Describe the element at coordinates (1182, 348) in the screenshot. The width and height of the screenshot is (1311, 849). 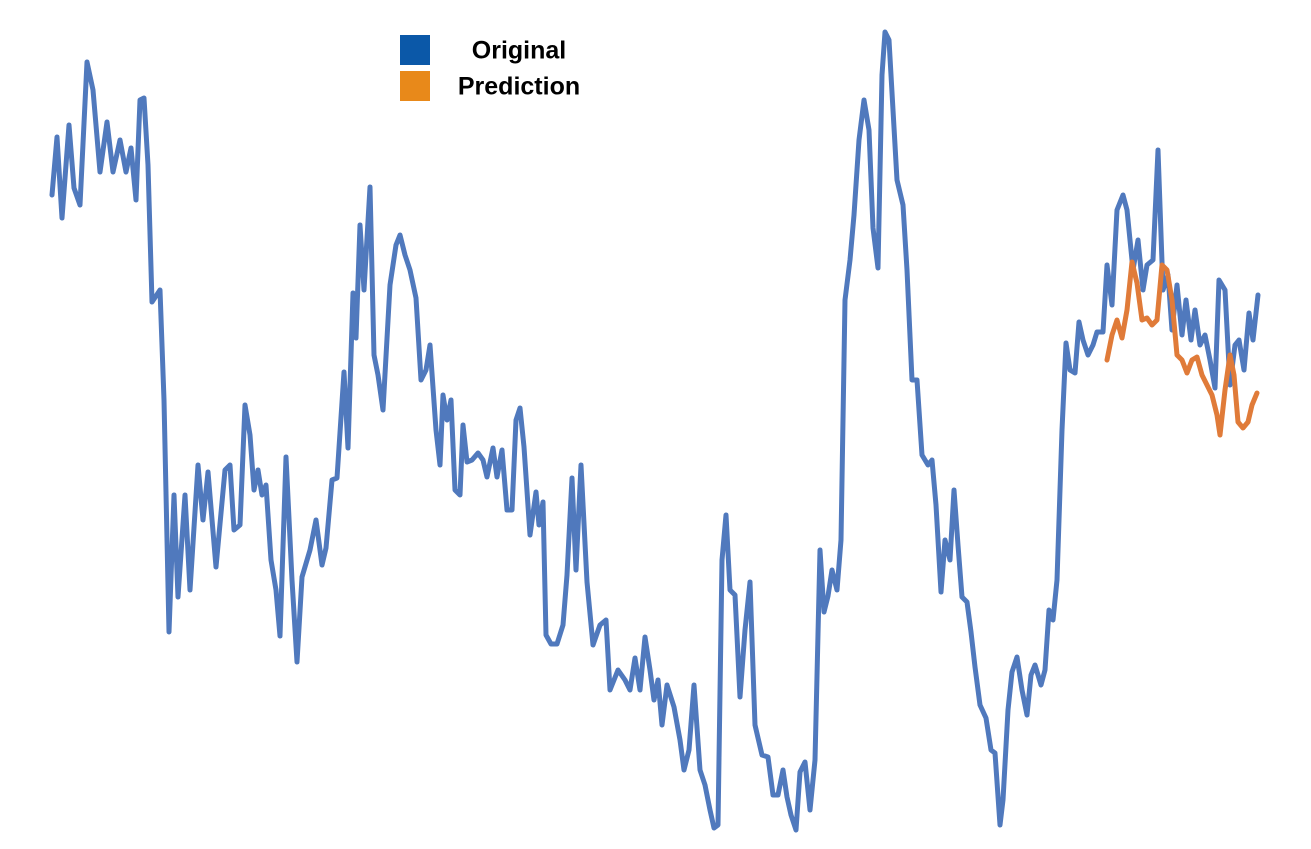
I see `series-line` at that location.